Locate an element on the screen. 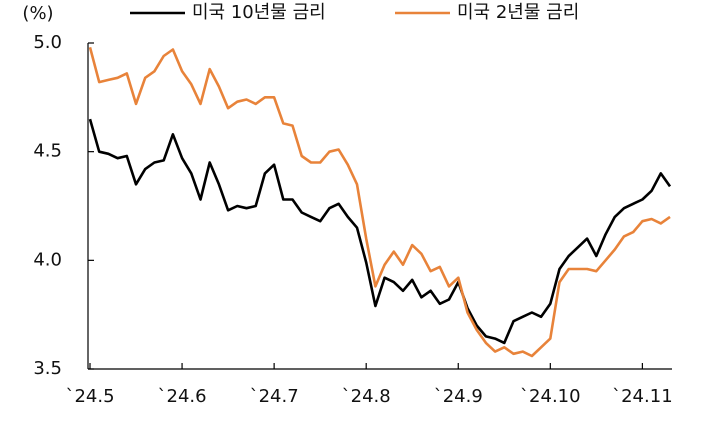  legend-label: 미국 2년물 금리 is located at coordinates (518, 12).